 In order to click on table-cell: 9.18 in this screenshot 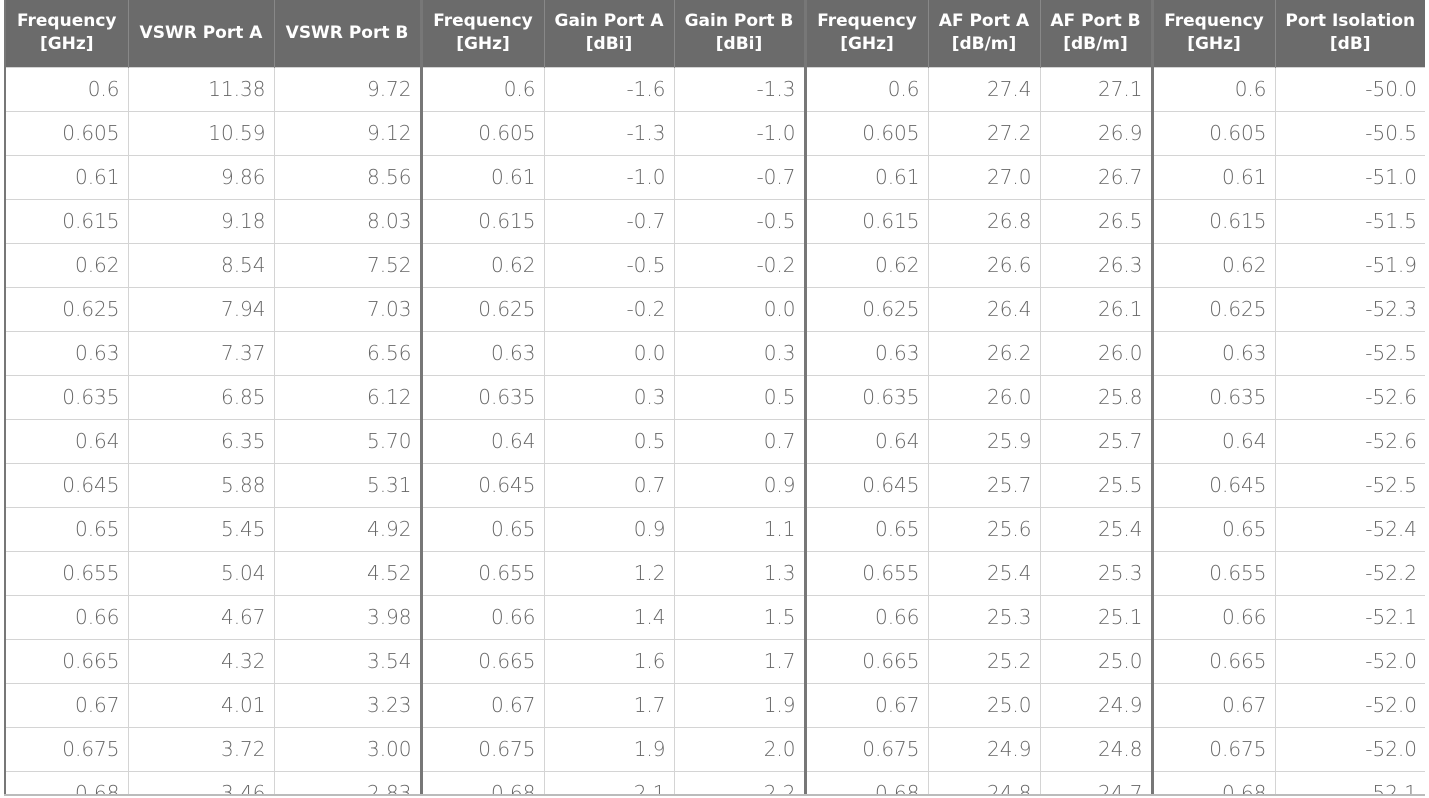, I will do `click(201, 221)`.